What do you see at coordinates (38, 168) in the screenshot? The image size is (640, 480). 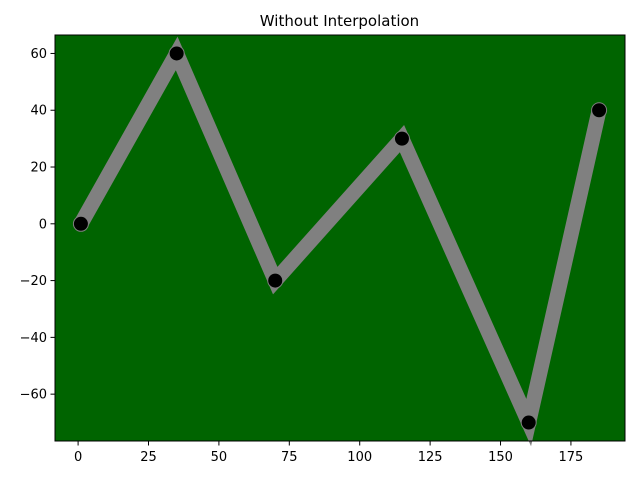 I see `y-tick-label: 20` at bounding box center [38, 168].